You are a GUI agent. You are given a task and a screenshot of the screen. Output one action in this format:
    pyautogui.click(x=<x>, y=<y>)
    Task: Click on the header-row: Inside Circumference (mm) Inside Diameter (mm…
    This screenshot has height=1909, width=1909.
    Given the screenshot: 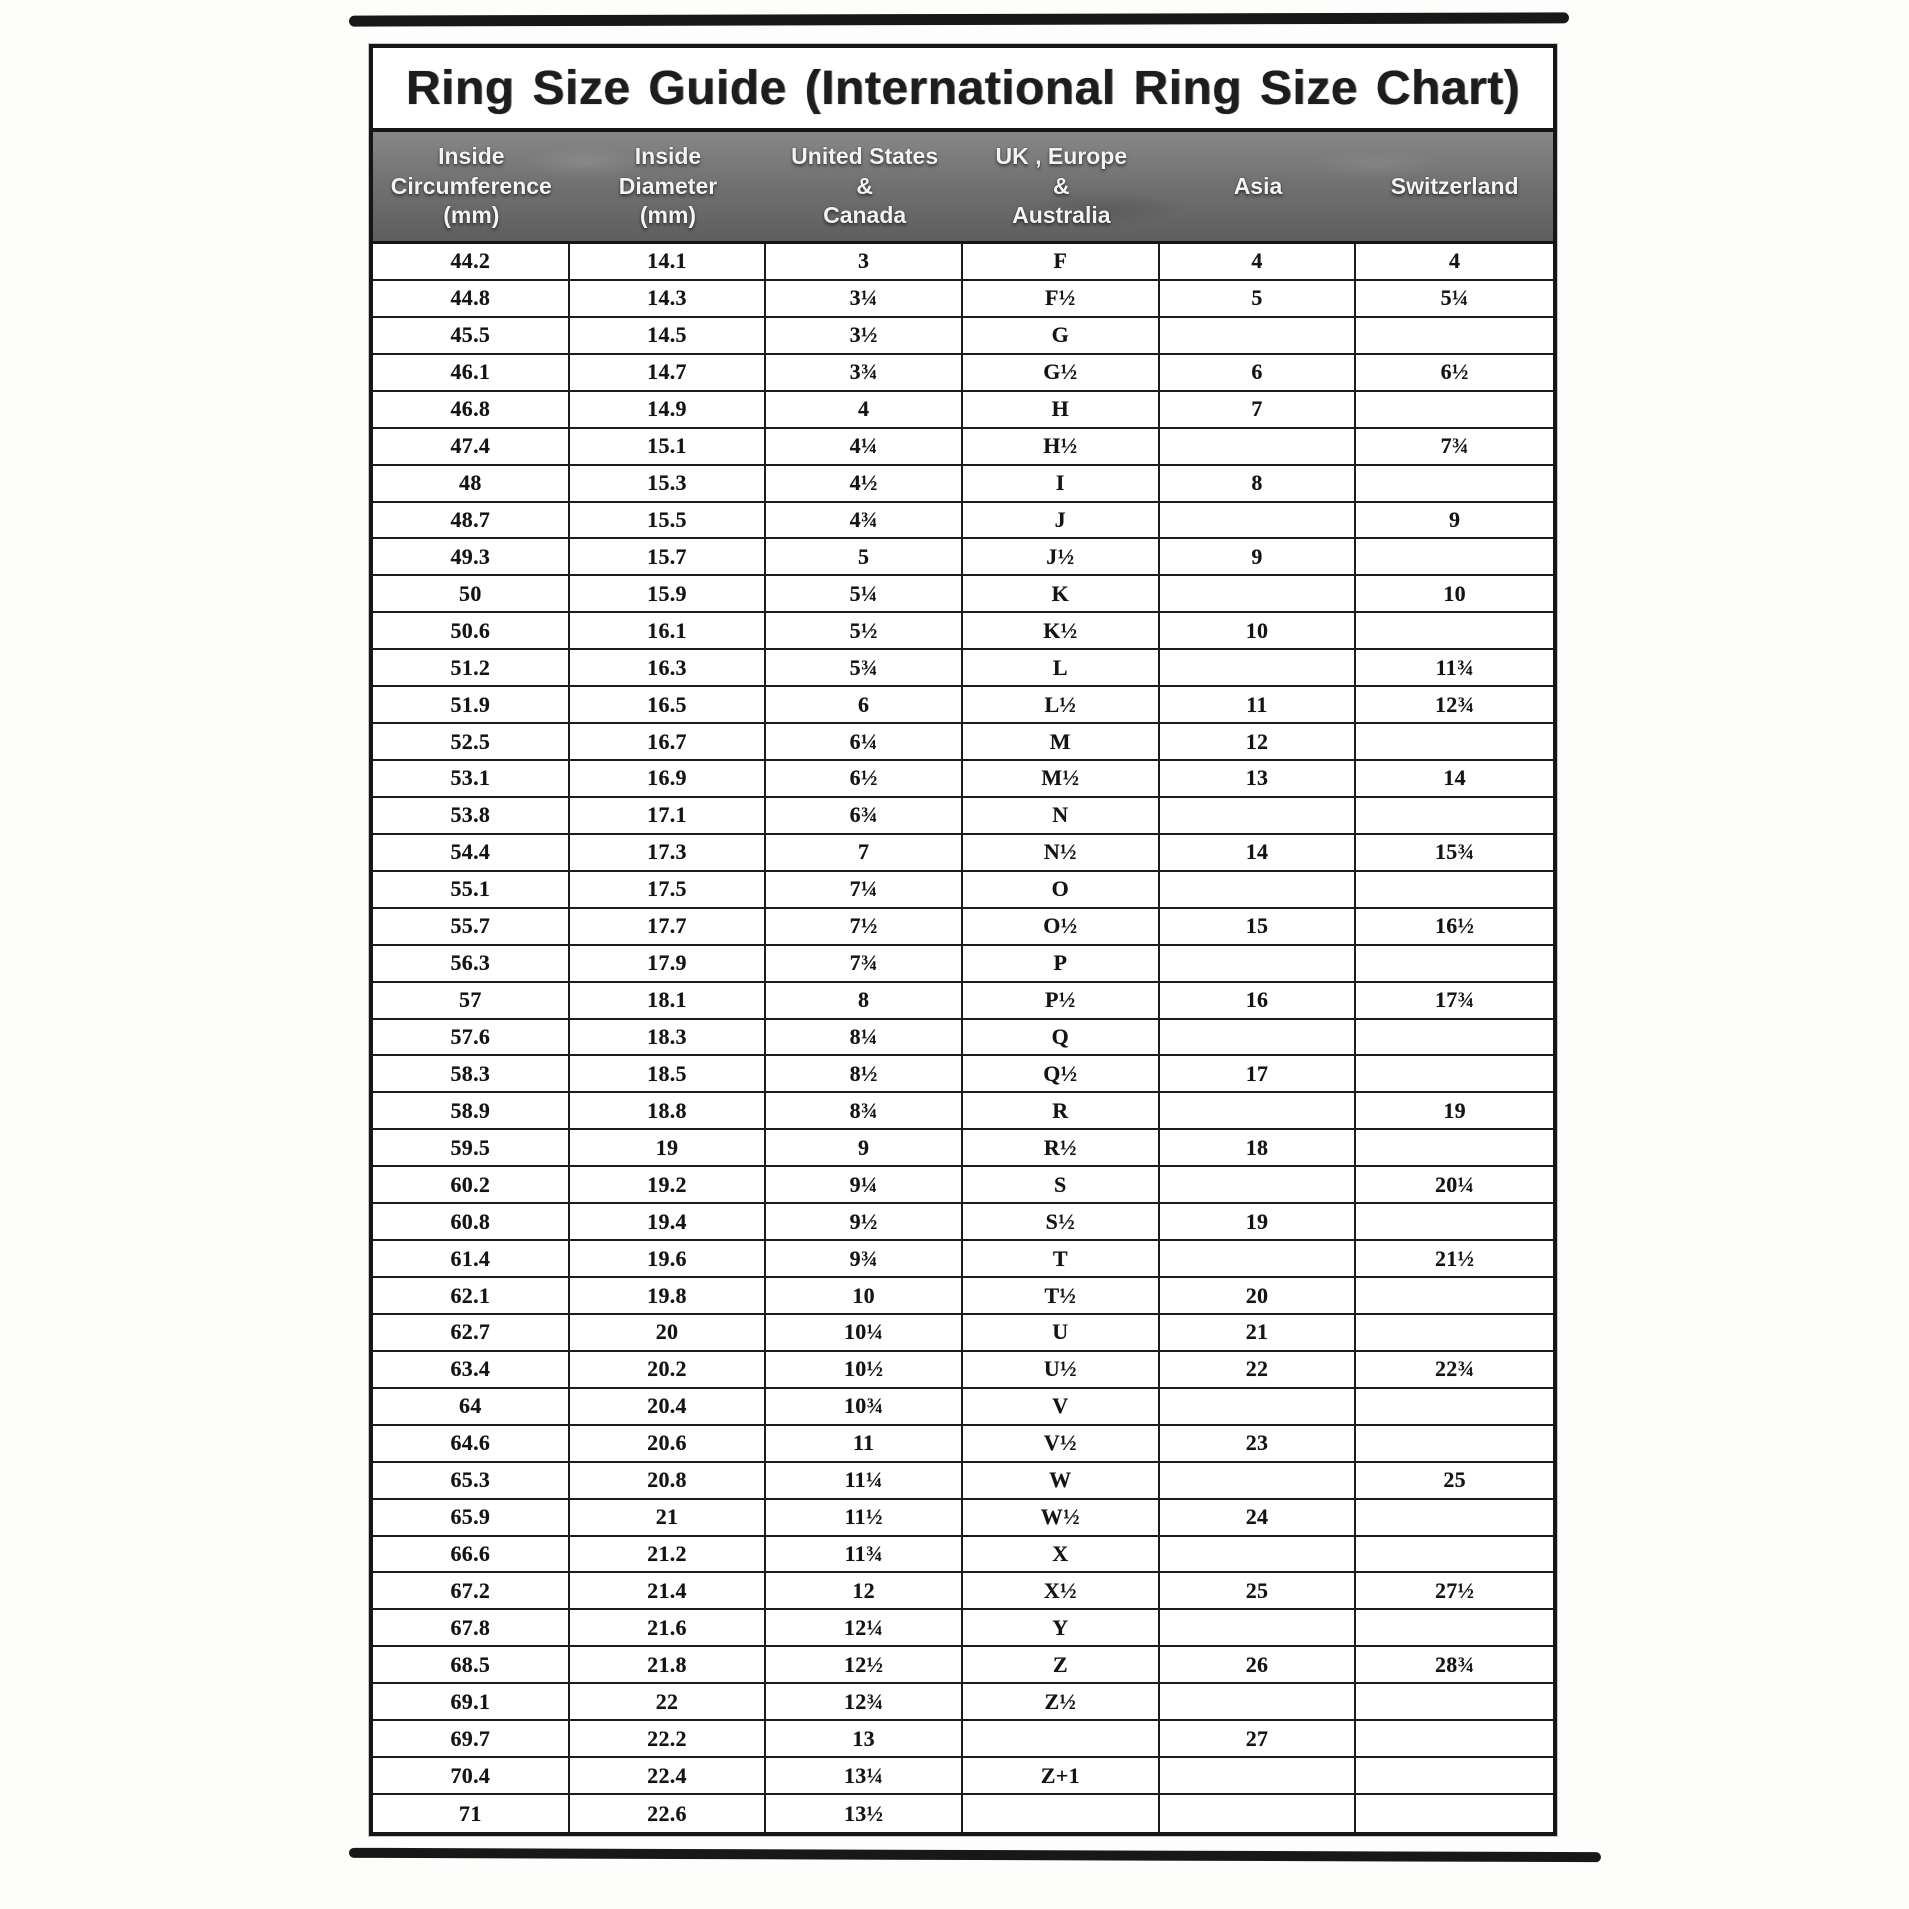 What is the action you would take?
    pyautogui.click(x=963, y=188)
    